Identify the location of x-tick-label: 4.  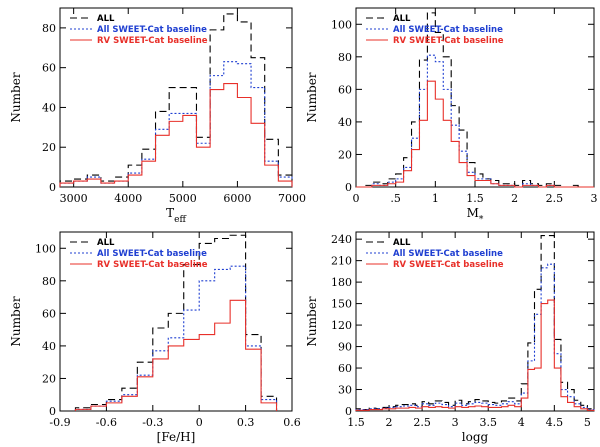
(521, 422).